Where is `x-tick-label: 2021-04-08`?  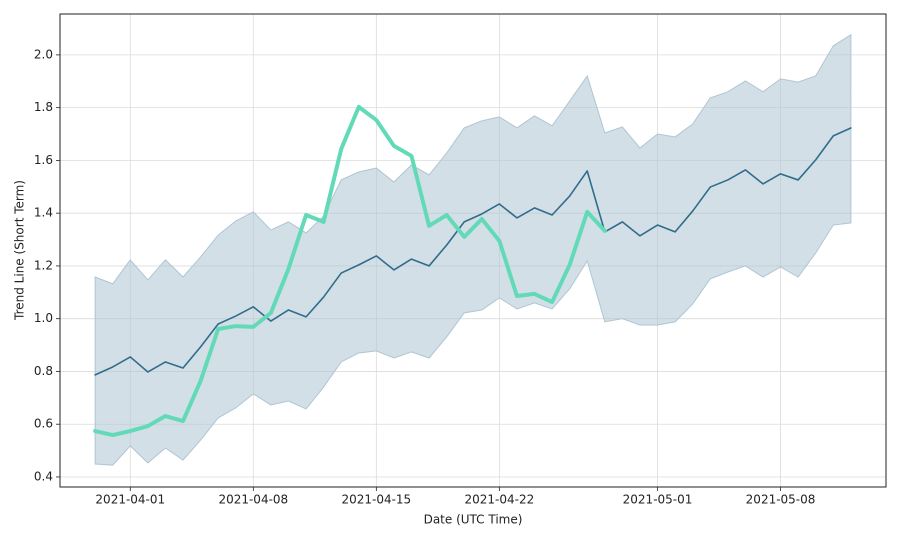 x-tick-label: 2021-04-08 is located at coordinates (253, 500).